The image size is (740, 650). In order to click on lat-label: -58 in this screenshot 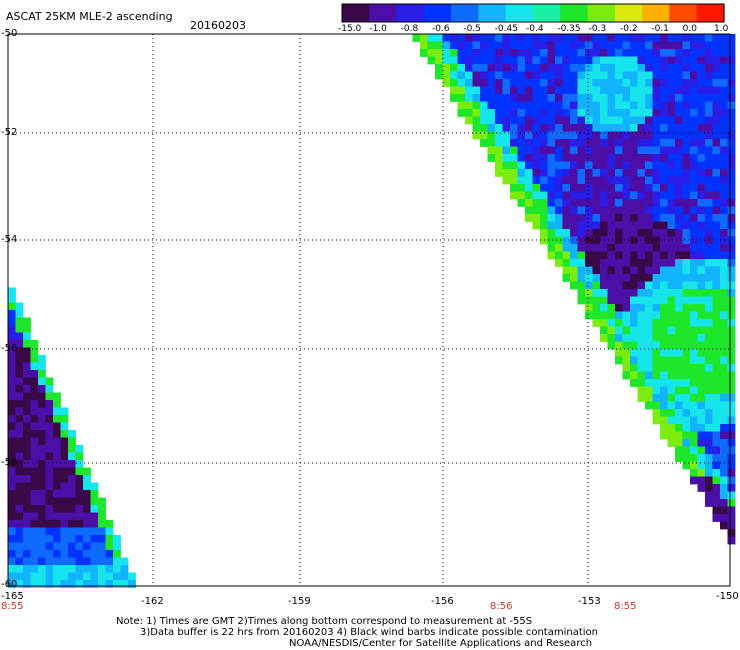, I will do `click(9, 462)`.